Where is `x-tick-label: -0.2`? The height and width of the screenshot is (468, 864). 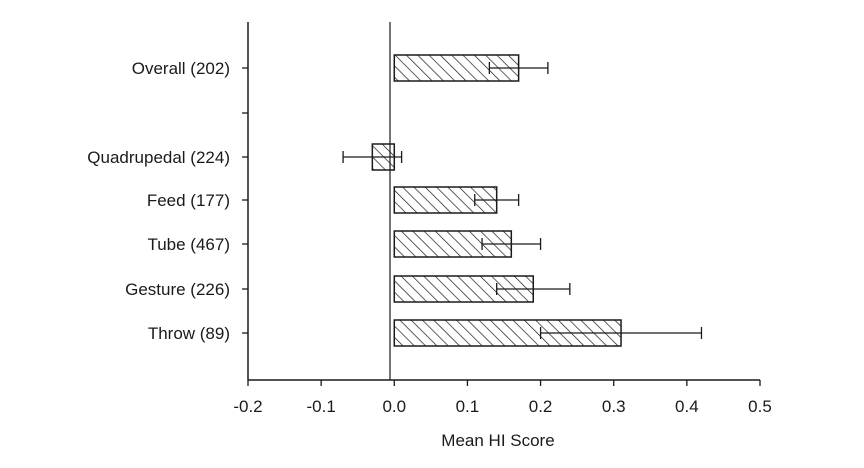
x-tick-label: -0.2 is located at coordinates (247, 406).